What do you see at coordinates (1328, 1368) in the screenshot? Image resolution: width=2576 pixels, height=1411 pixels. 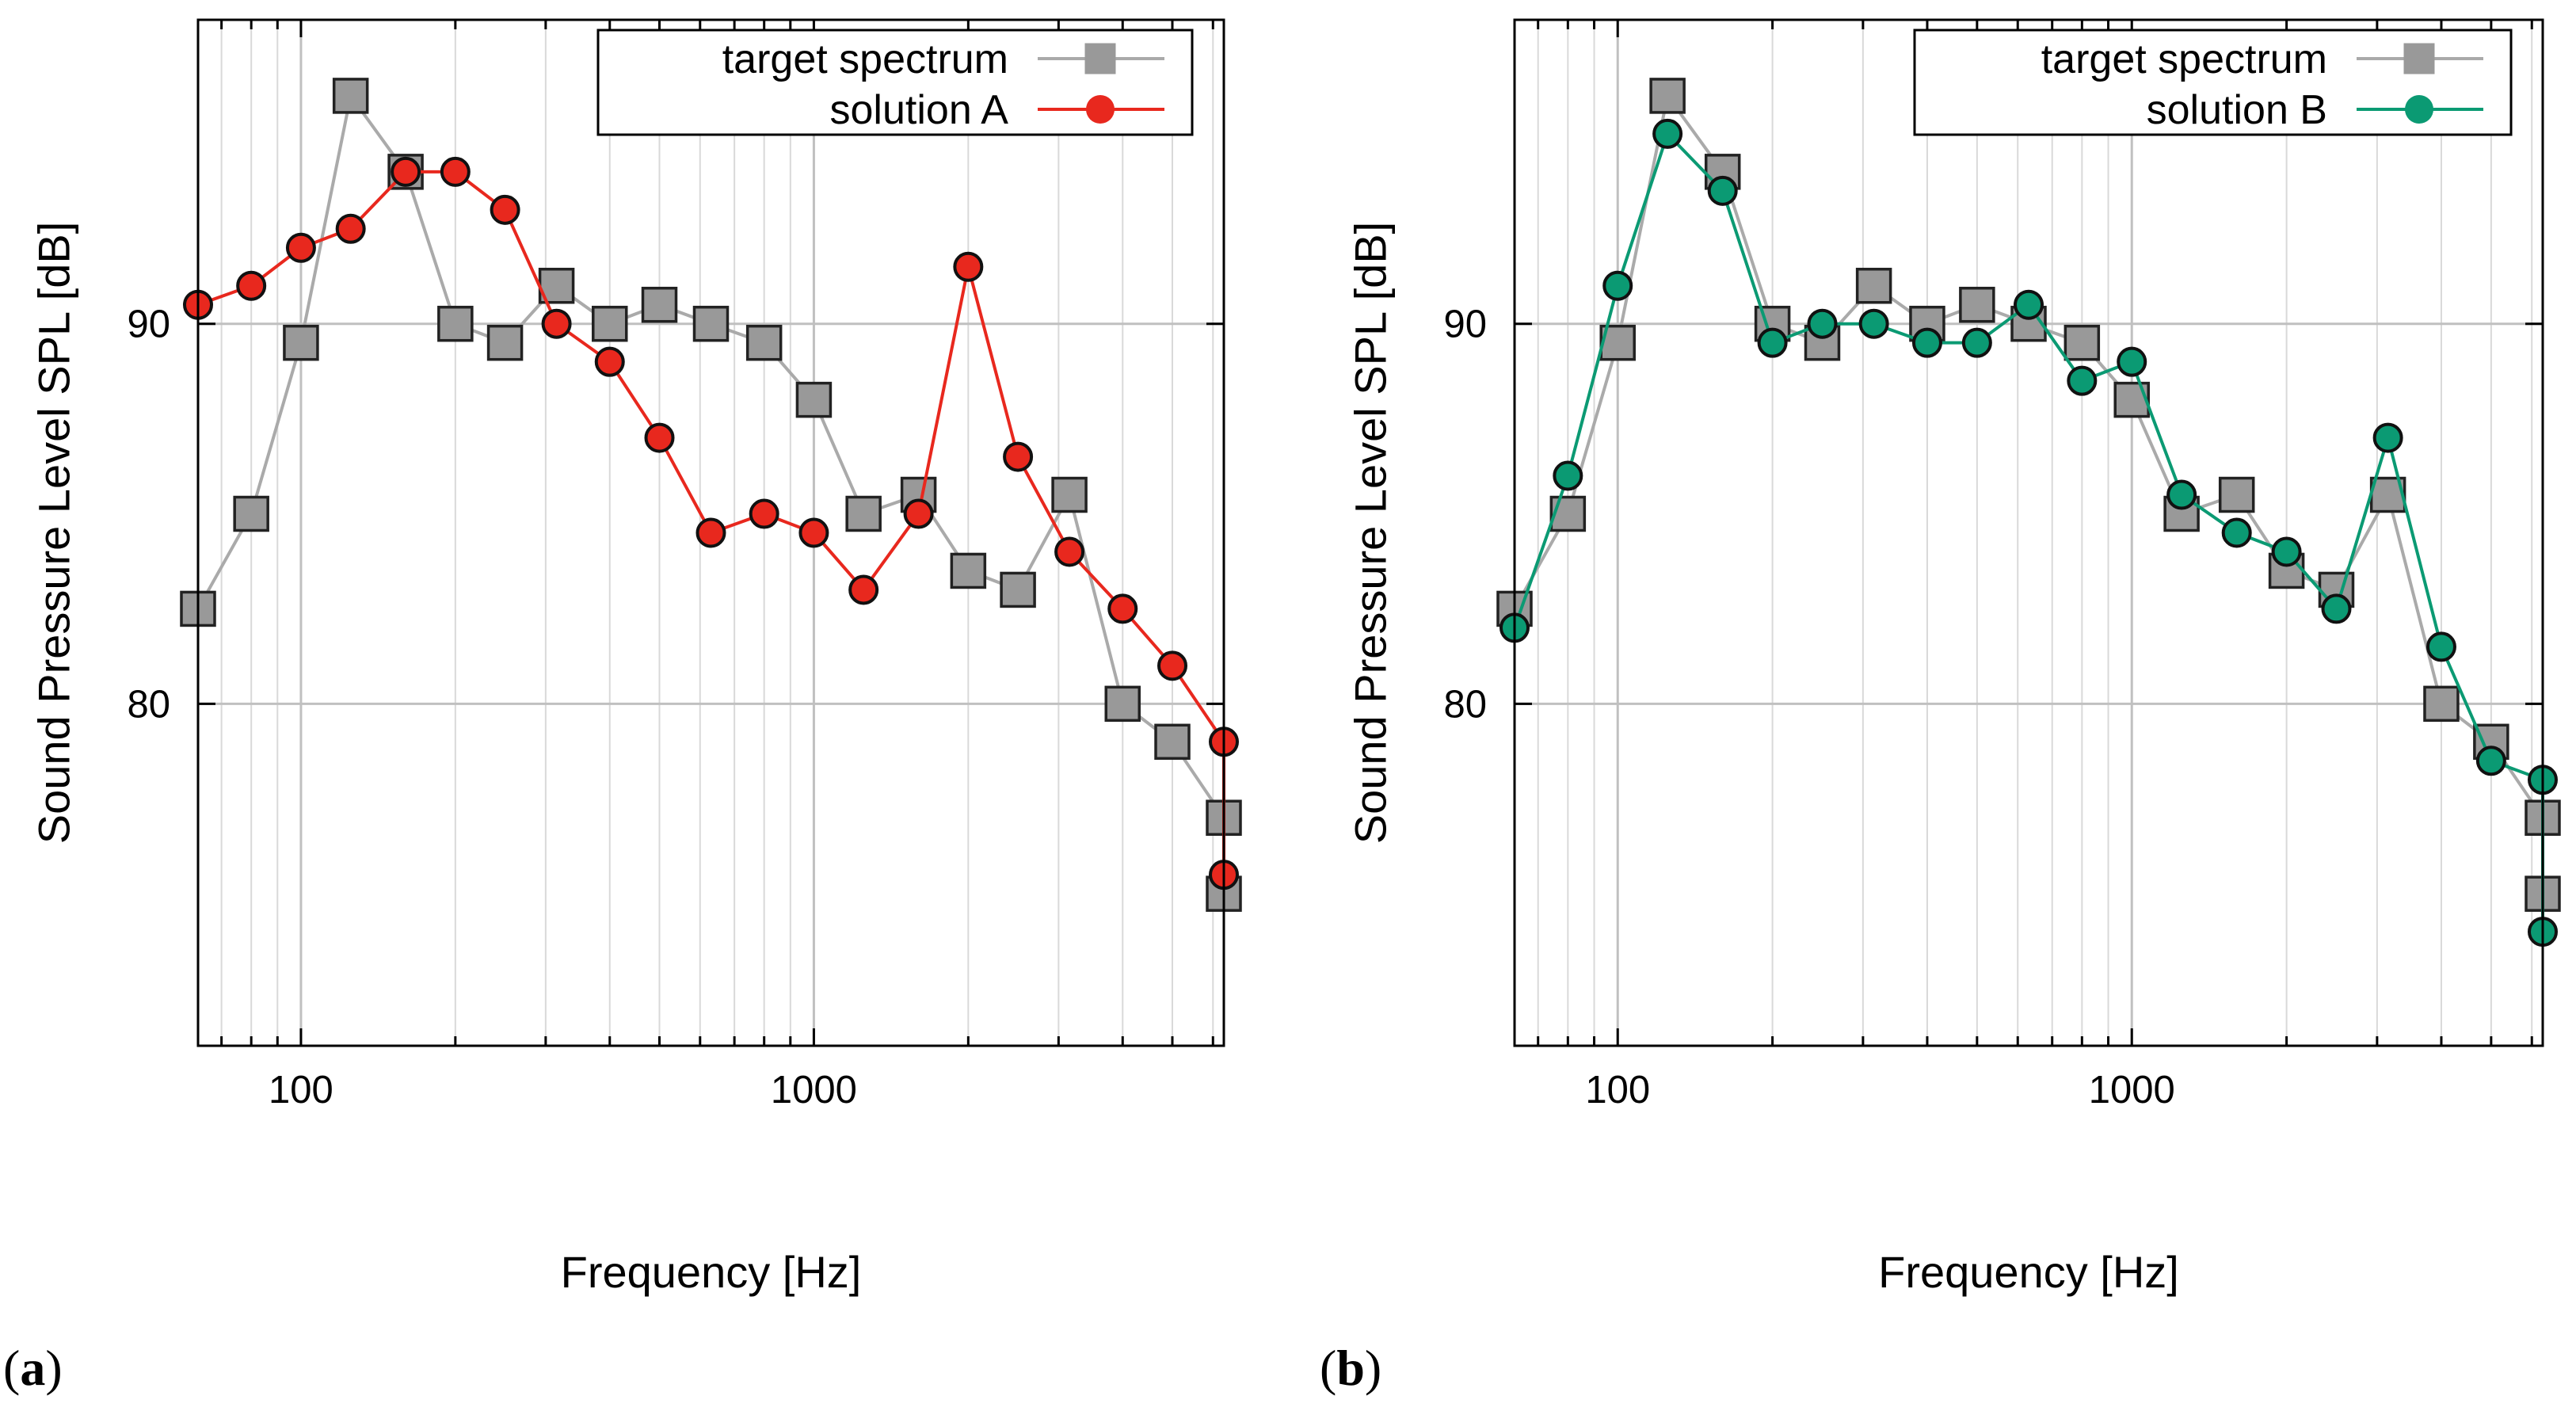 I see `panel-label-open: (` at bounding box center [1328, 1368].